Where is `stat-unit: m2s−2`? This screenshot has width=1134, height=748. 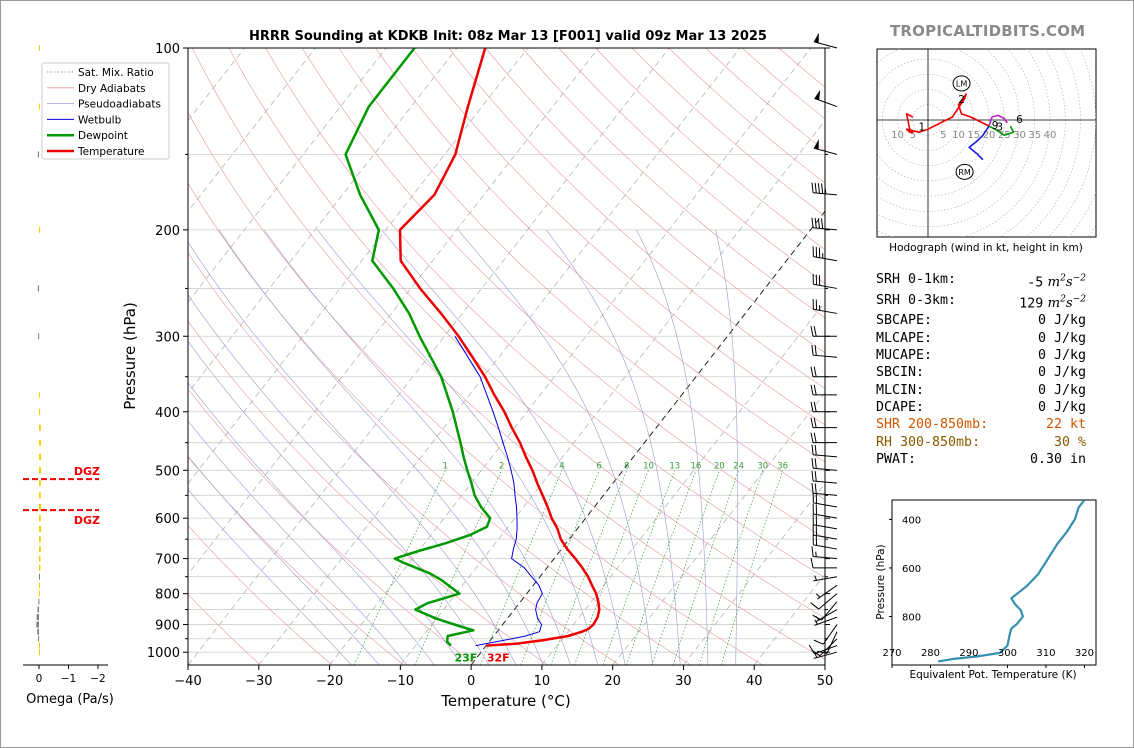
stat-unit: m2s−2 is located at coordinates (1064, 303).